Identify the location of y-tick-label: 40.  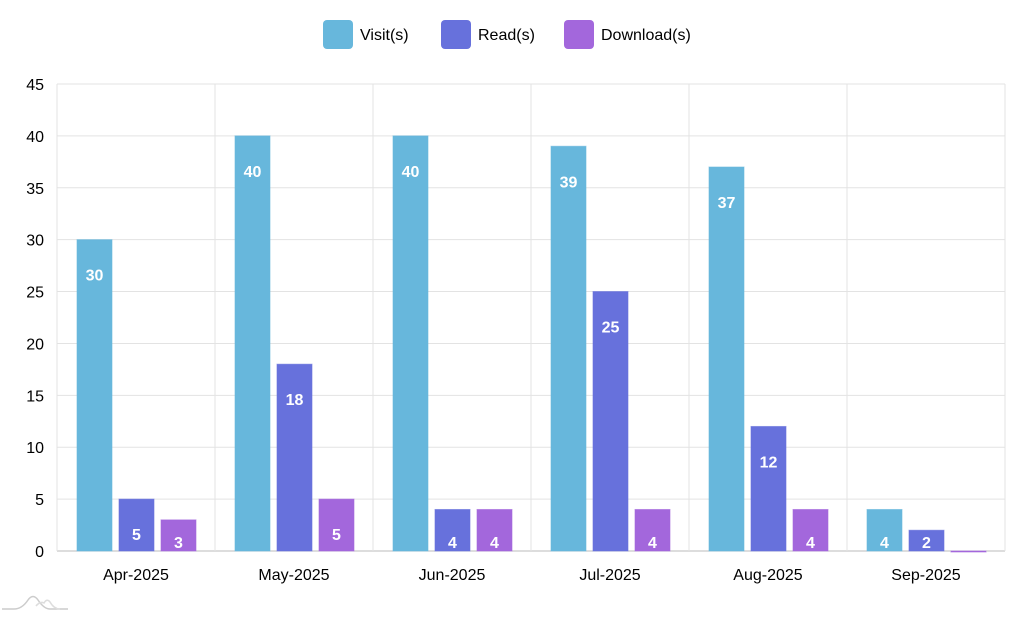
(35, 137).